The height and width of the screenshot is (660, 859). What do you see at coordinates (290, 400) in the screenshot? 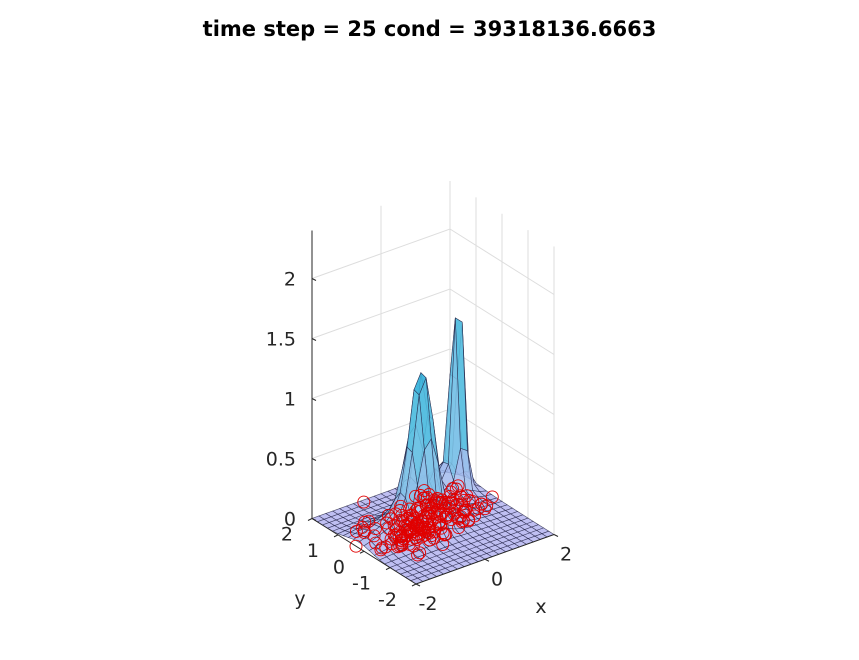
I see `z-tick-label: 1` at bounding box center [290, 400].